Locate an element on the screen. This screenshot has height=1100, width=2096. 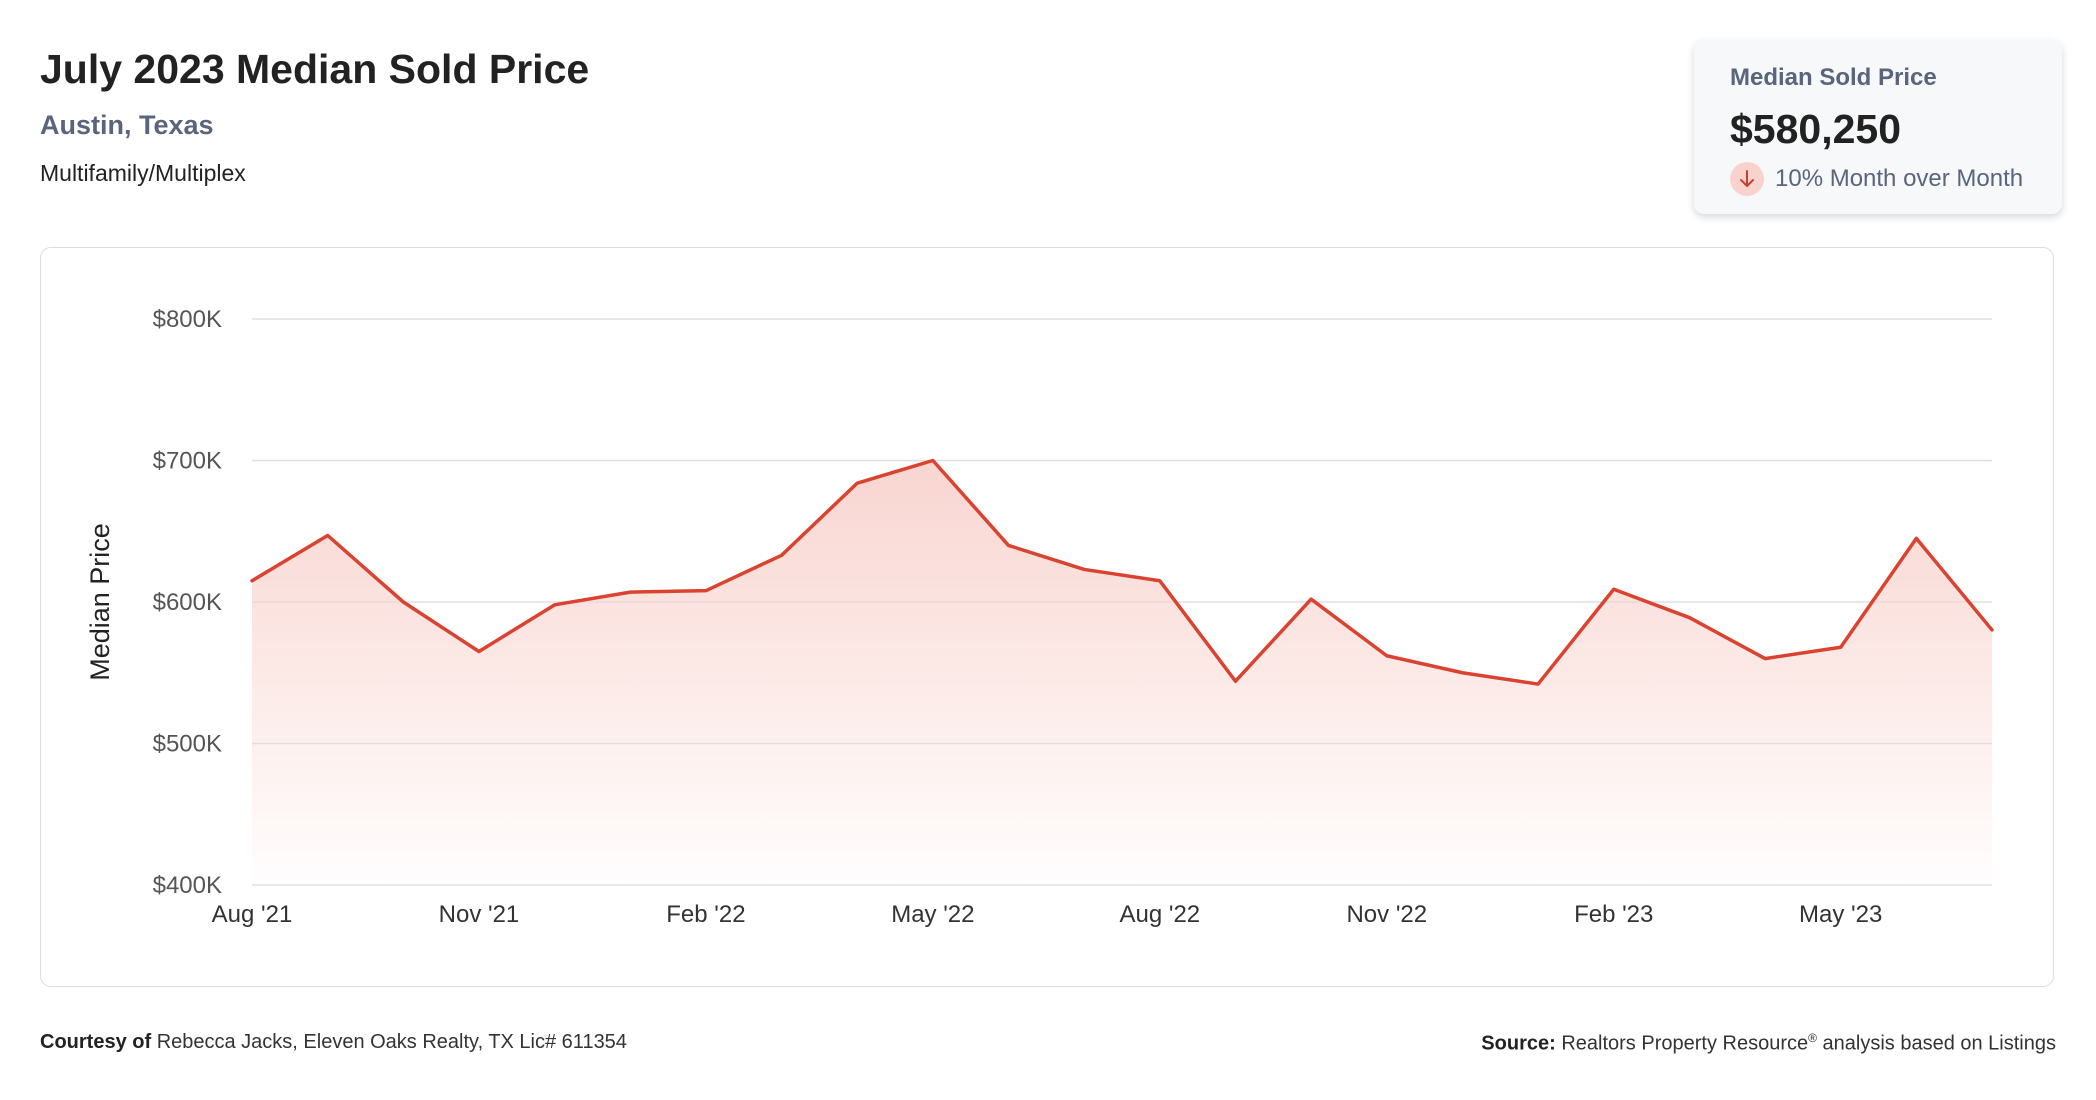
stat-card-change: 10% Month over Month is located at coordinates (1876, 179).